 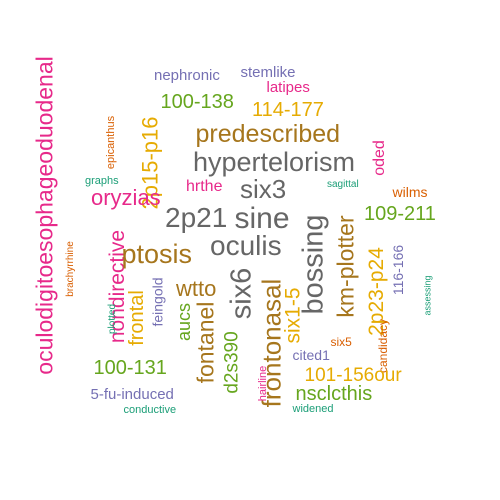 What do you see at coordinates (197, 102) in the screenshot?
I see `cloud-word: 100-138` at bounding box center [197, 102].